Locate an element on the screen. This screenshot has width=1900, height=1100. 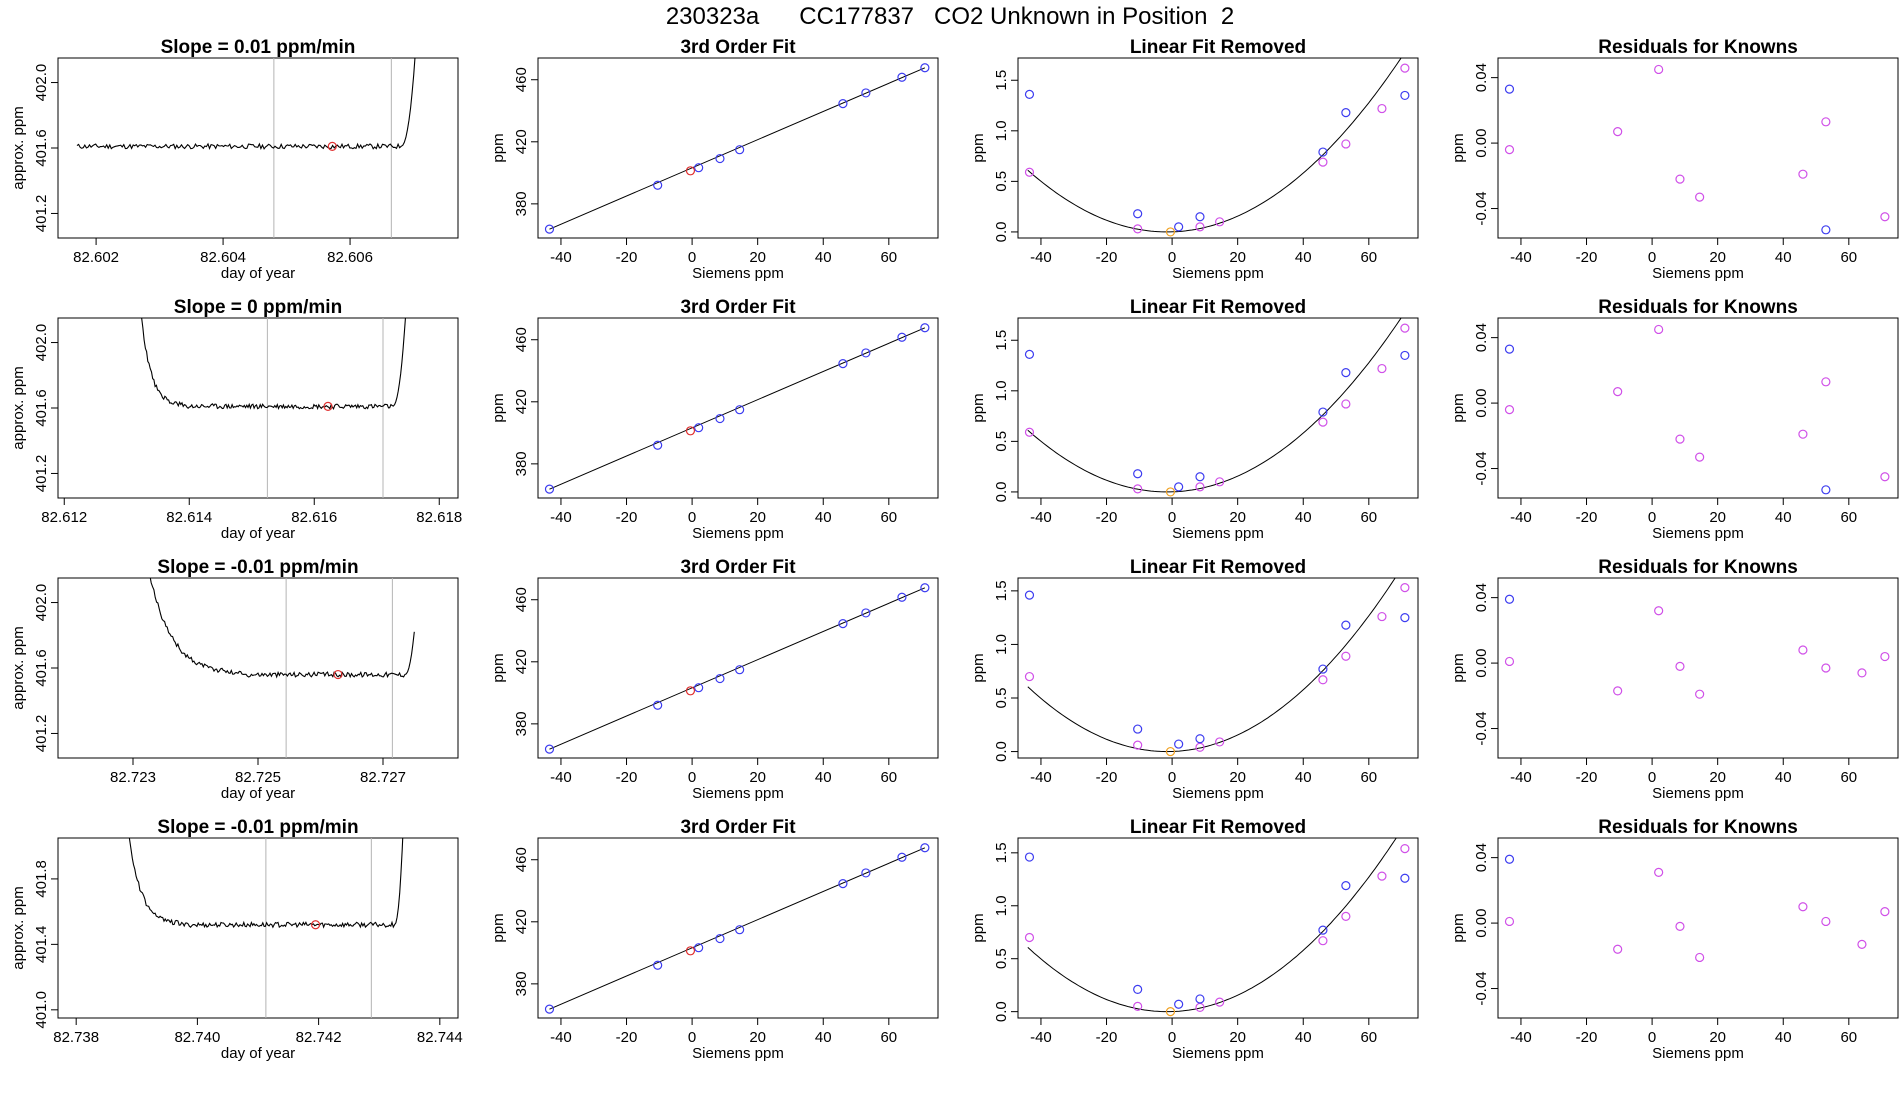
y-tick-label: 0.04 is located at coordinates (1481, 77).